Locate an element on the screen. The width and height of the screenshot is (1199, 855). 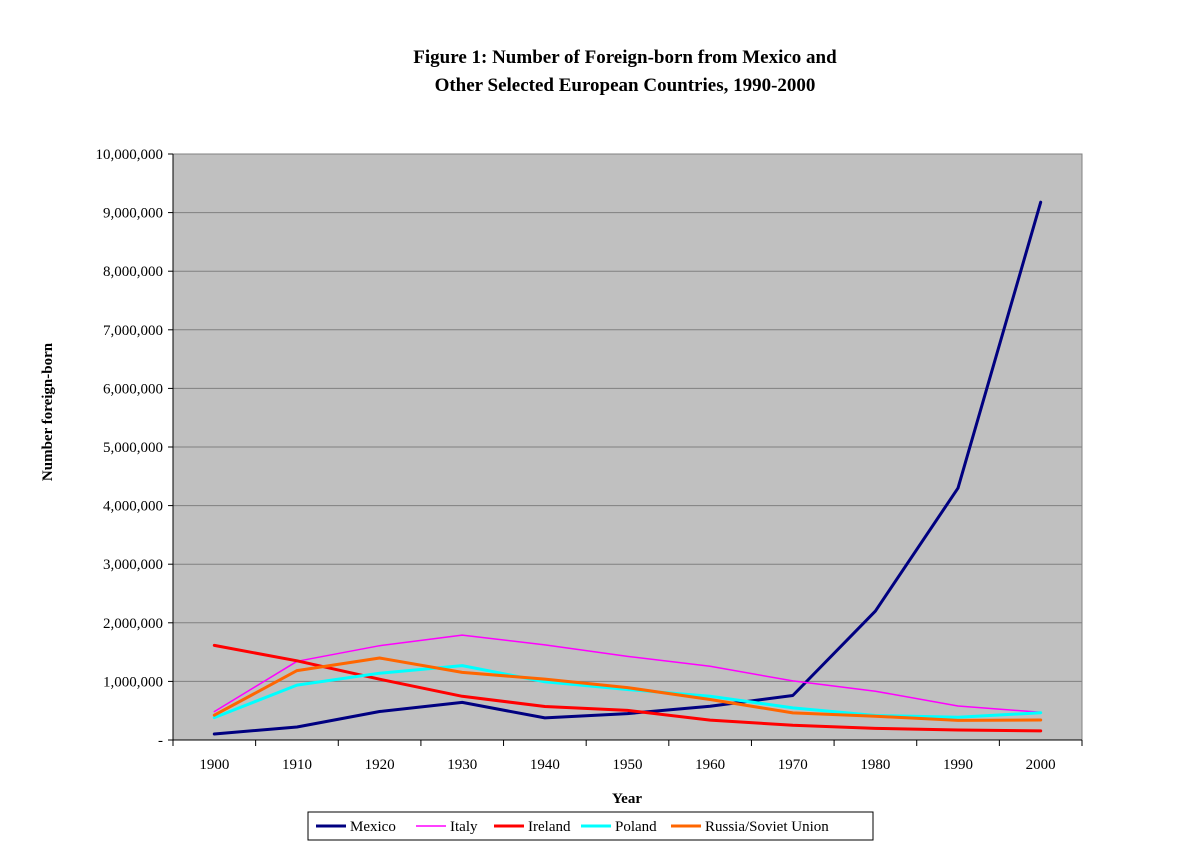
series-line-russia-soviet-union is located at coordinates (627, 689).